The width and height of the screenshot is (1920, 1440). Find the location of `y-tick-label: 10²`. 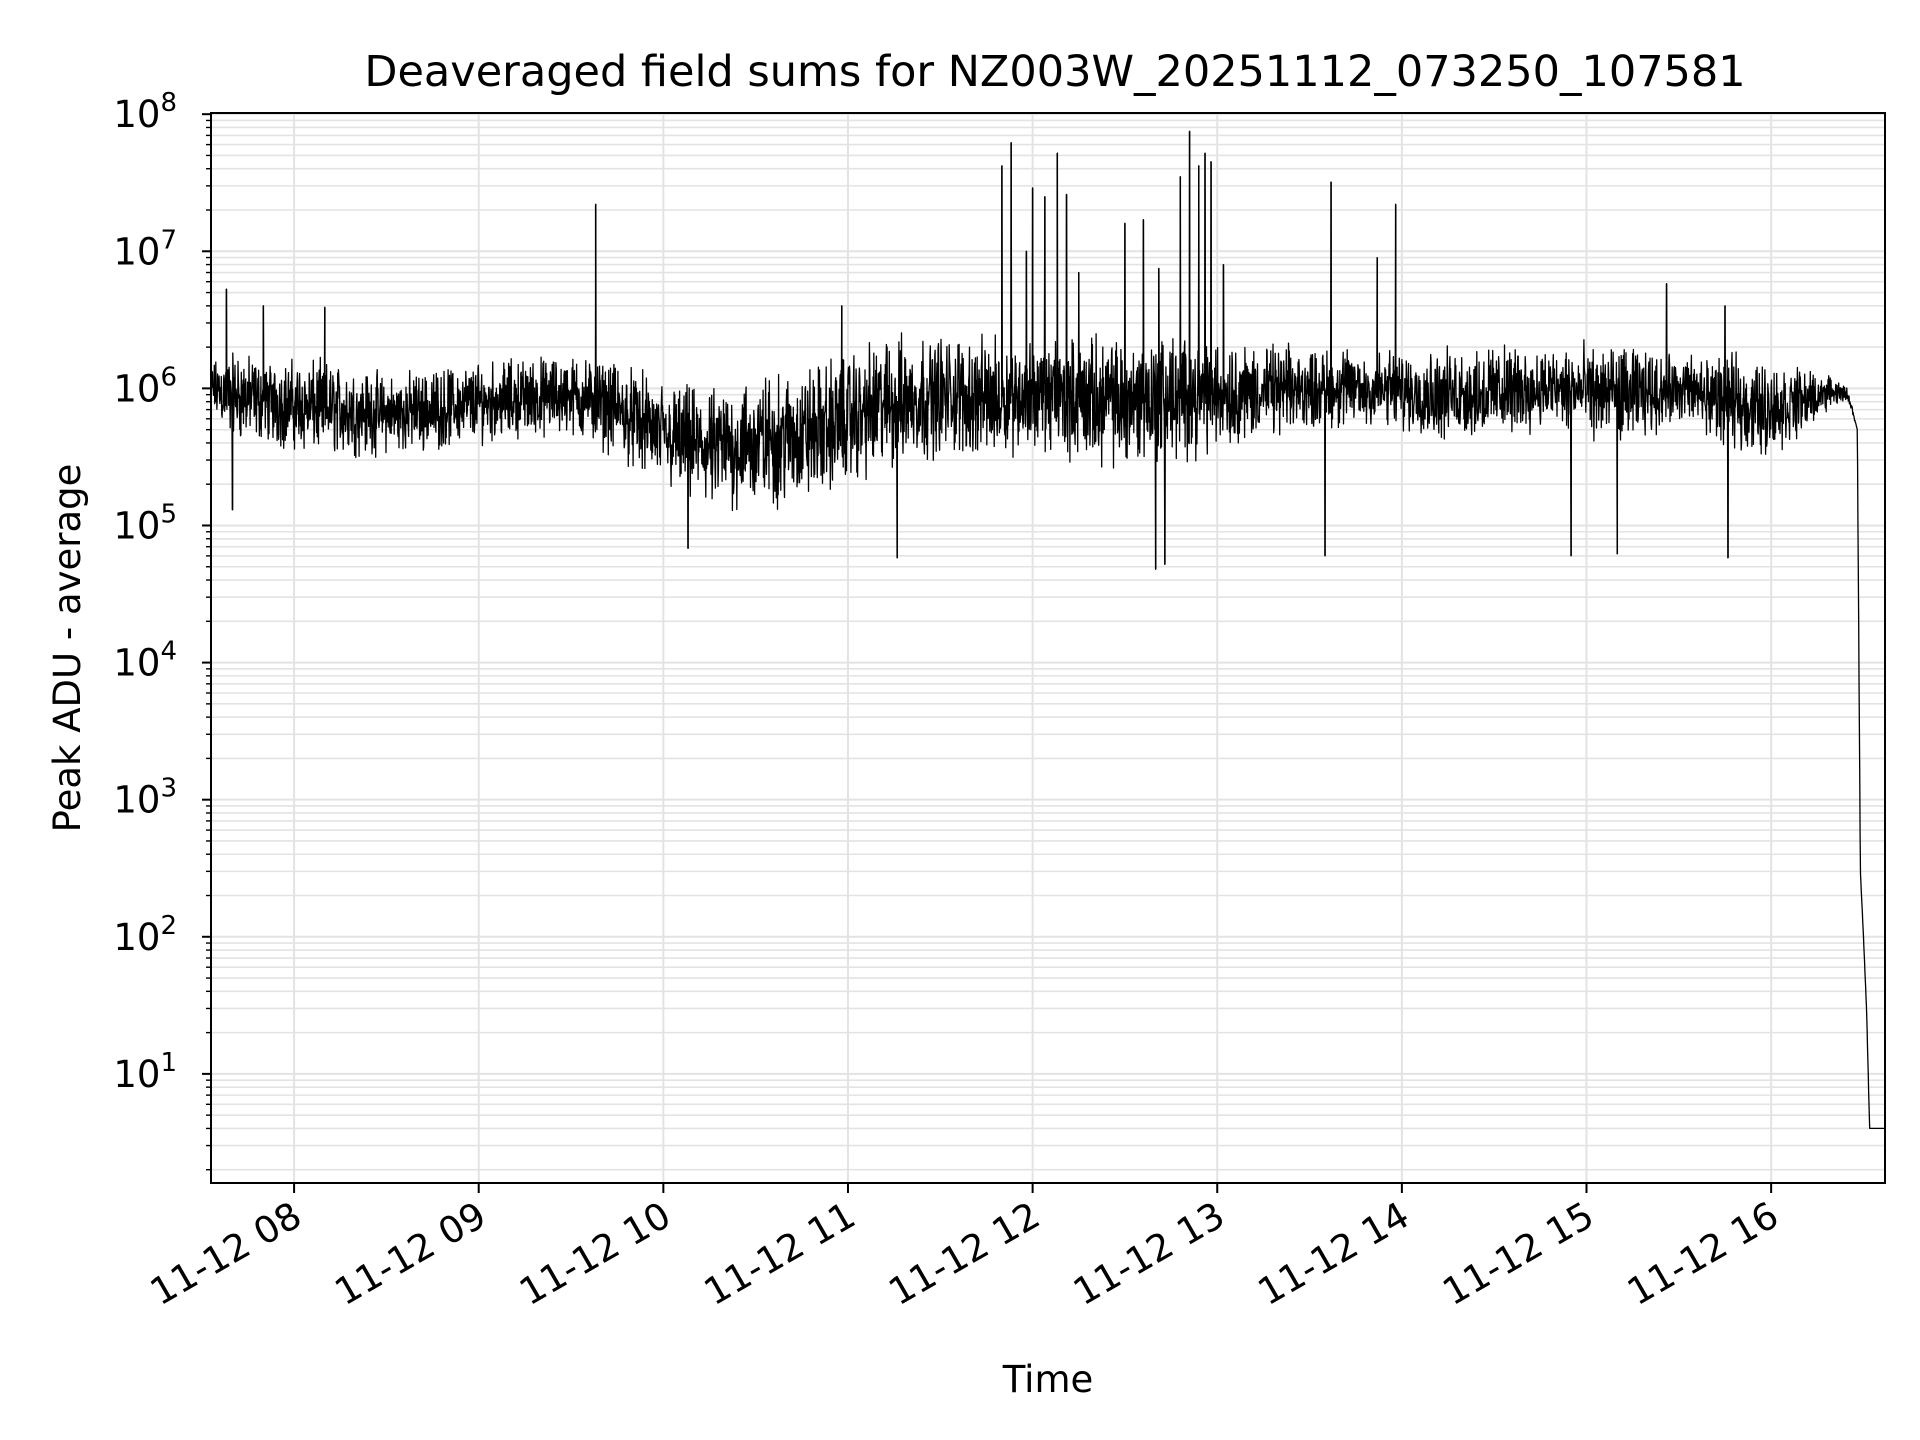

y-tick-label: 10² is located at coordinates (145, 935).